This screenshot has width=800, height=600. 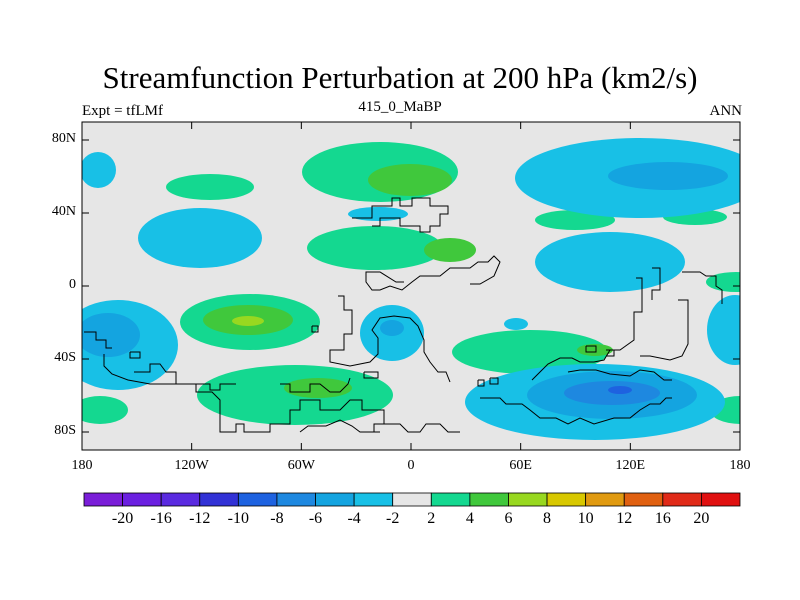 What do you see at coordinates (354, 518) in the screenshot?
I see `colorbar-label: -4` at bounding box center [354, 518].